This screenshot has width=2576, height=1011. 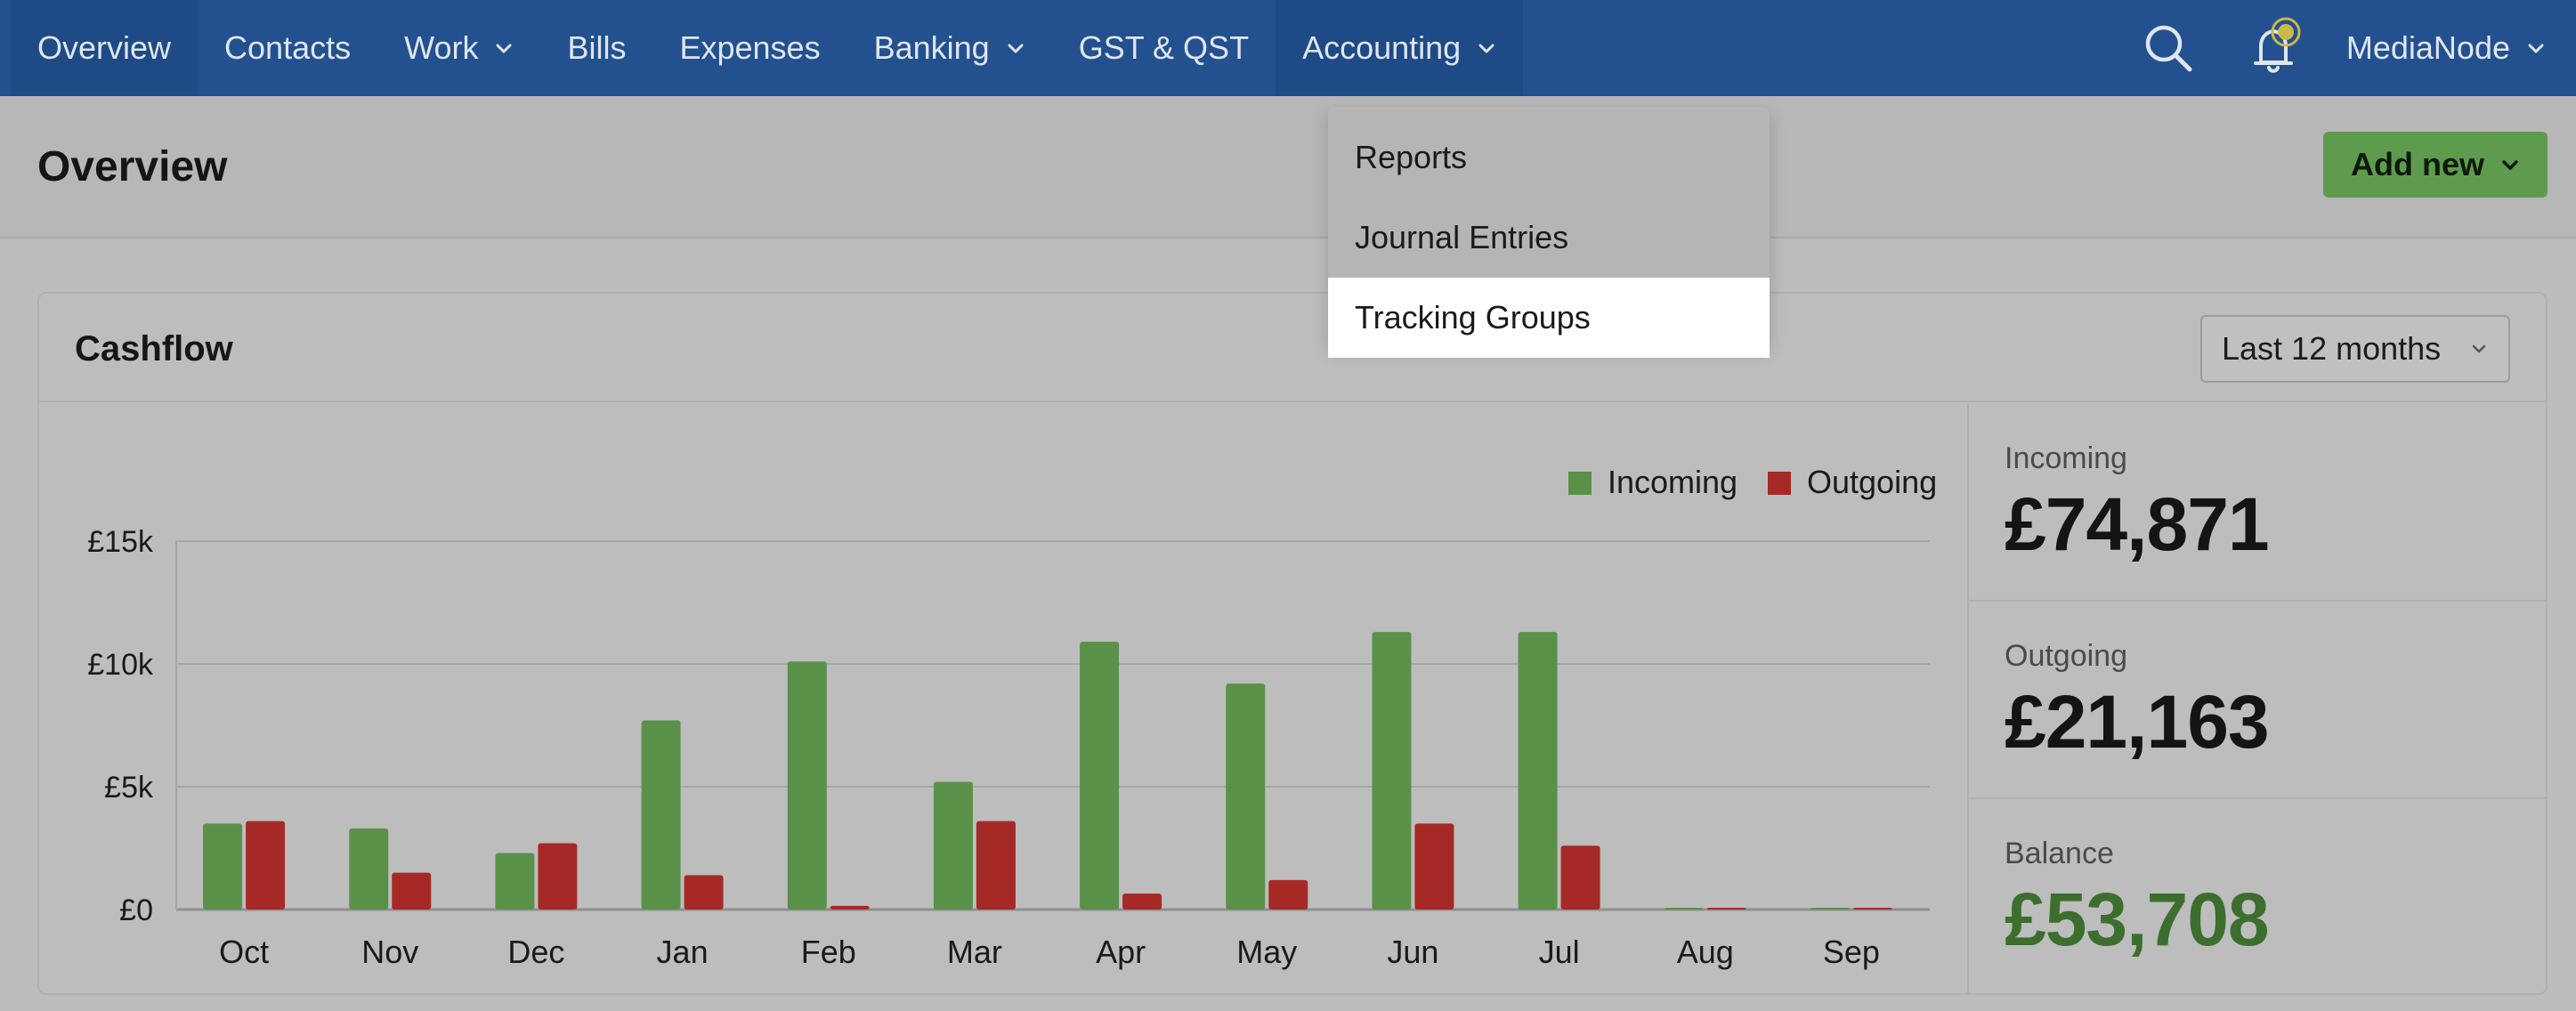 I want to click on add-new-label: Add new, so click(x=2417, y=164).